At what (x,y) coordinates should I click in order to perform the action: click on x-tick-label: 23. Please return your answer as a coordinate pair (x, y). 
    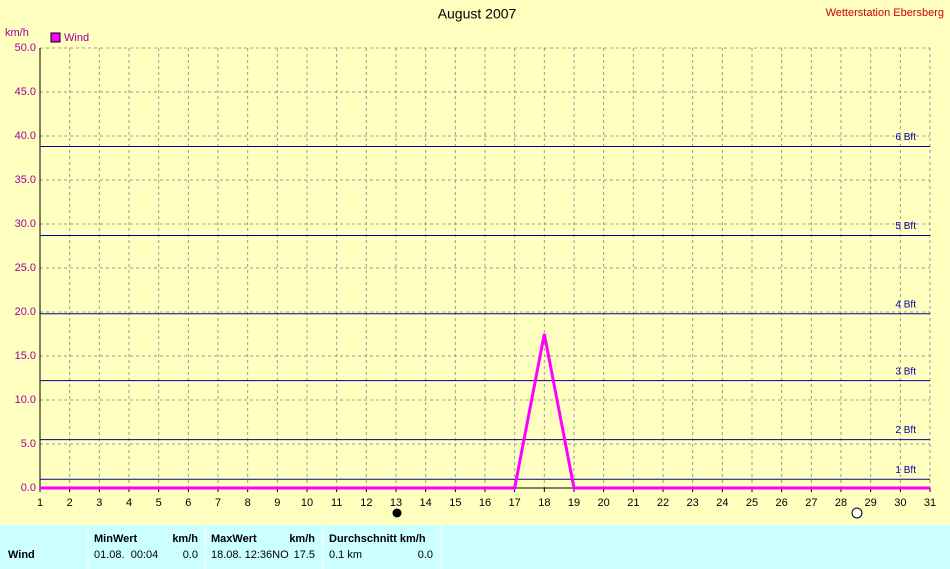
    Looking at the image, I should click on (693, 503).